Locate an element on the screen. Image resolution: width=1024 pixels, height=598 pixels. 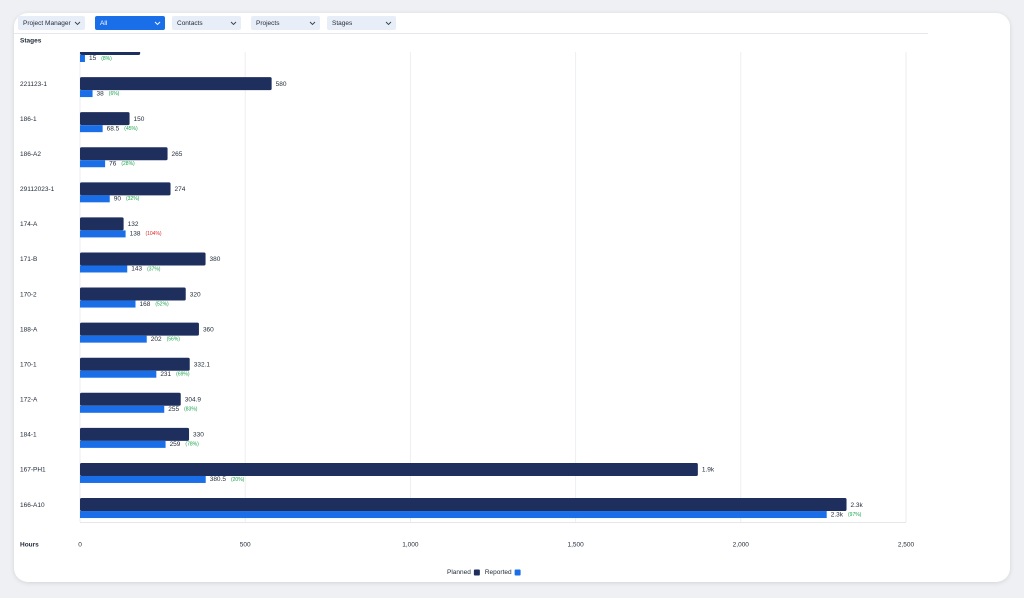
legend-label: Reported is located at coordinates (498, 572).